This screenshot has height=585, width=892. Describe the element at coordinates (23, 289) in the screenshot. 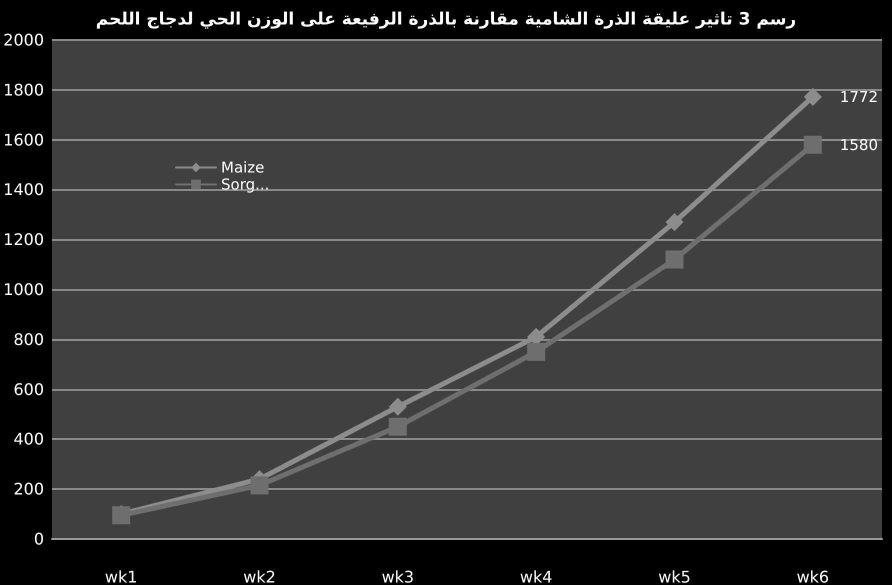

I see `y-tick-label: 1000` at that location.